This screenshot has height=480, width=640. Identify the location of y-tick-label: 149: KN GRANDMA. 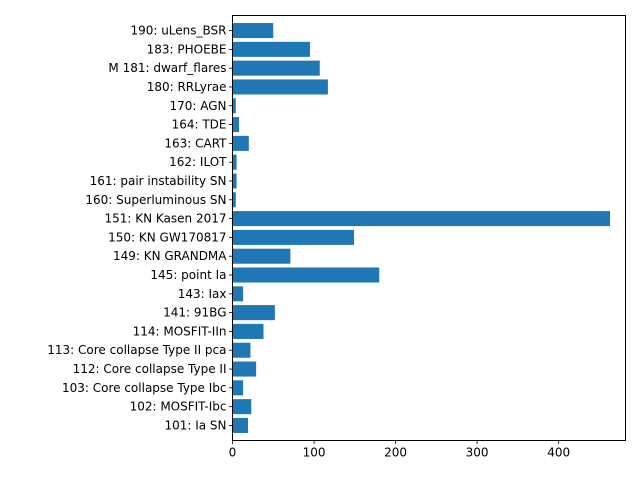
(170, 256).